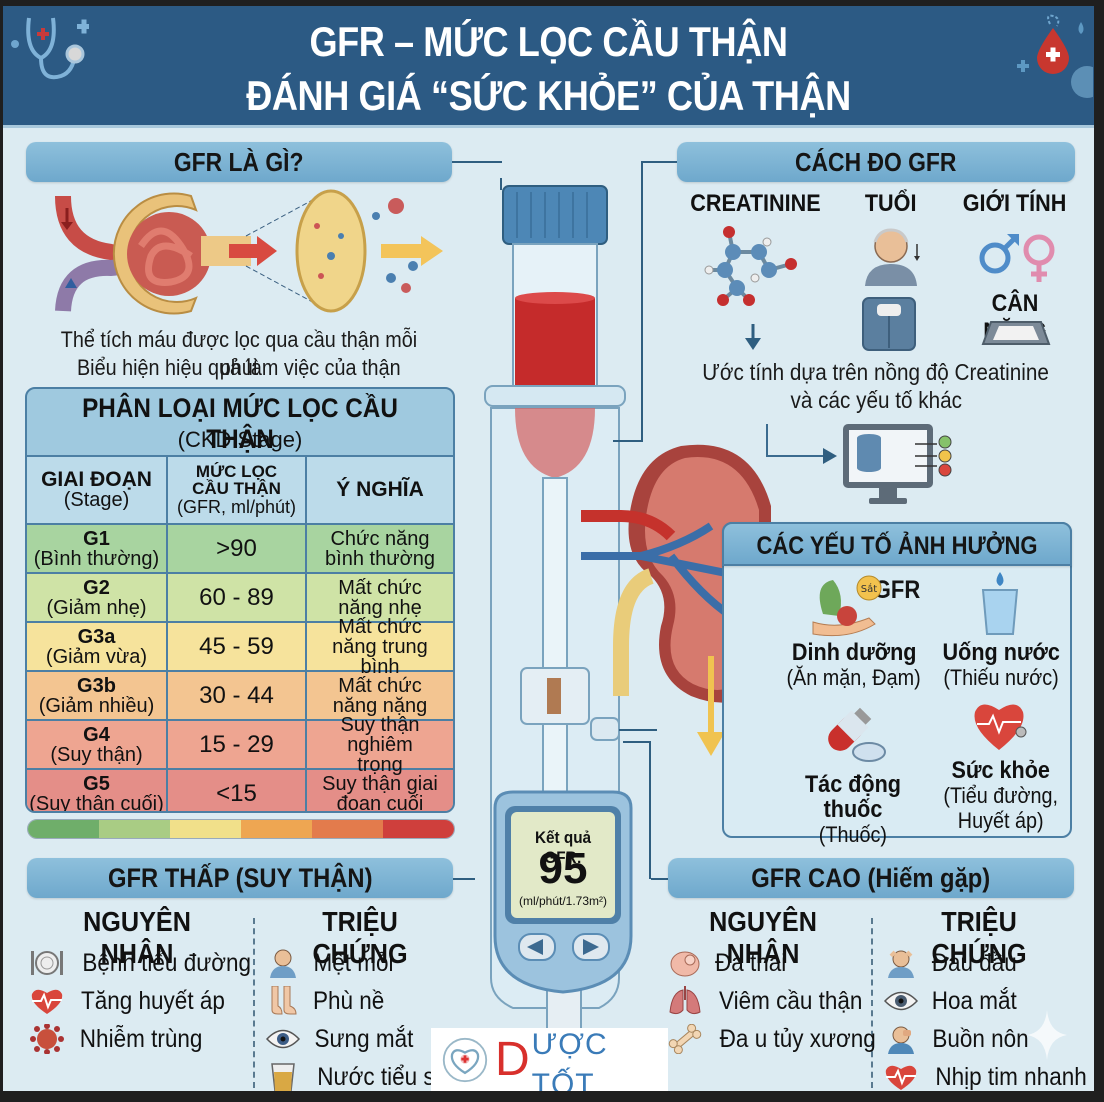 The width and height of the screenshot is (1104, 1102). I want to click on stage-meaning: Suy thận nghiêm trọng, so click(380, 744).